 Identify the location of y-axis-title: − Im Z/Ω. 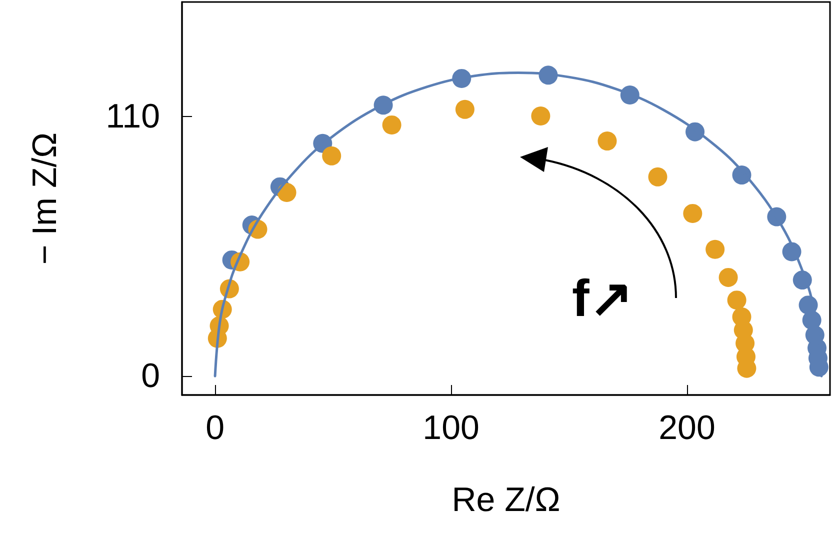
(45, 198).